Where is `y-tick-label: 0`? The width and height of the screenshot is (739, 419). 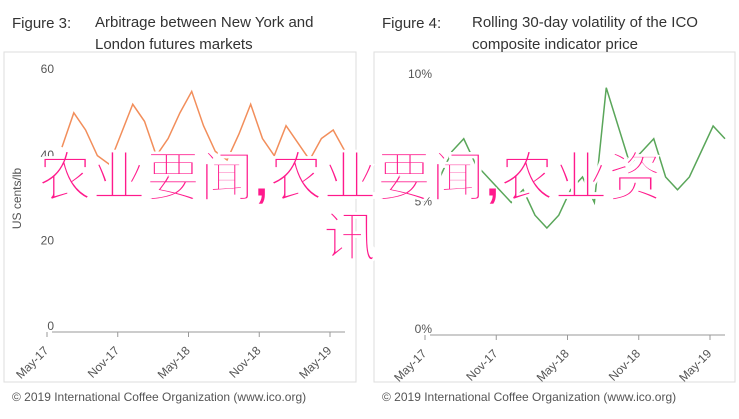 y-tick-label: 0 is located at coordinates (50, 326).